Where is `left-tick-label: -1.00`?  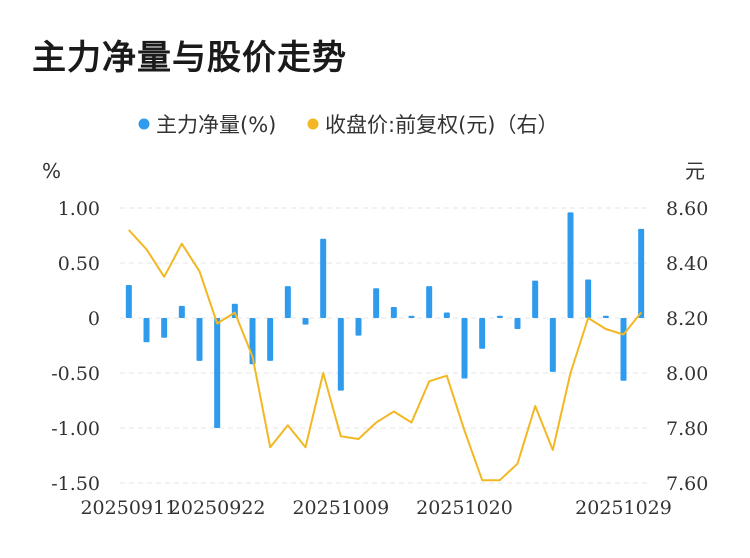 left-tick-label: -1.00 is located at coordinates (75, 429).